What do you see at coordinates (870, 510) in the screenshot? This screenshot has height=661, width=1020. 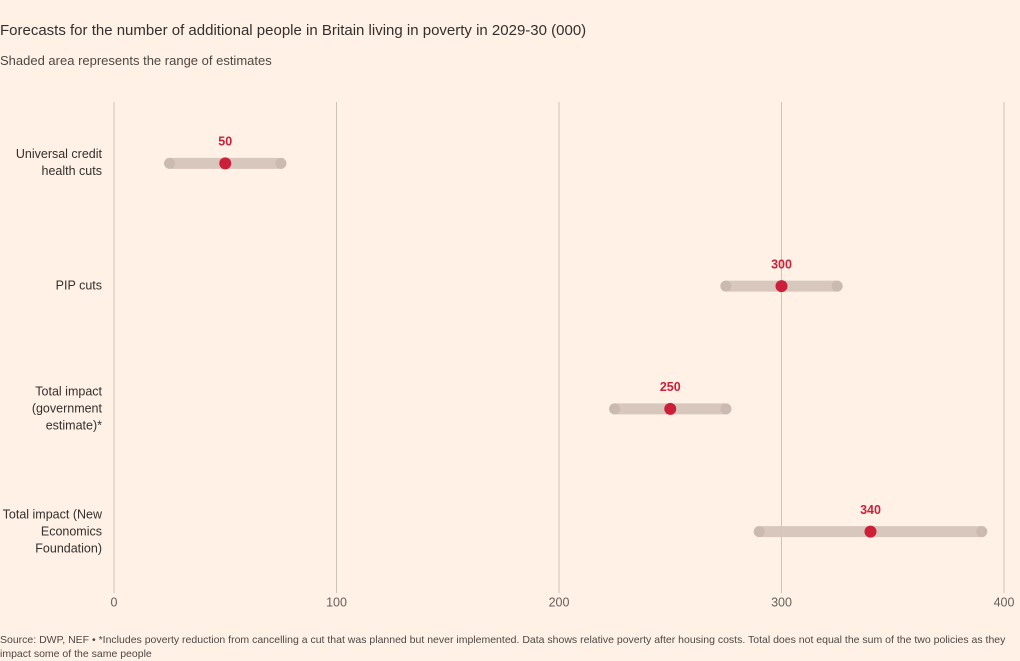 I see `value-label: 340` at bounding box center [870, 510].